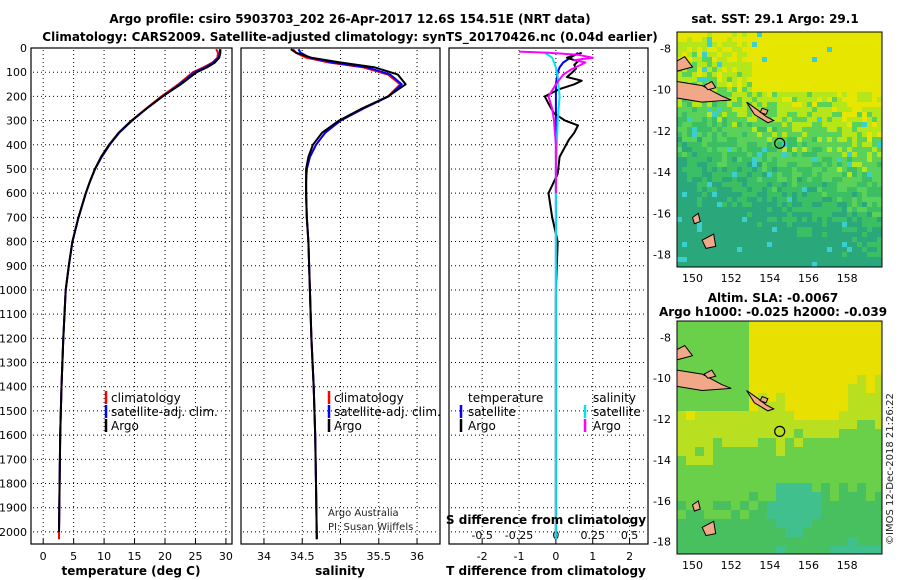  I want to click on land-polygon, so click(704, 380).